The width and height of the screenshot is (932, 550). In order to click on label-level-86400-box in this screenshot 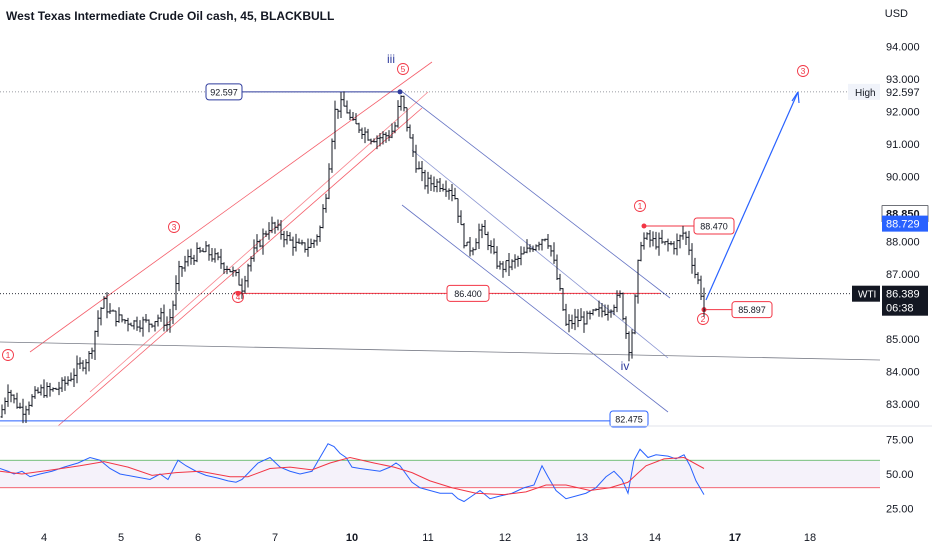, I will do `click(468, 293)`.